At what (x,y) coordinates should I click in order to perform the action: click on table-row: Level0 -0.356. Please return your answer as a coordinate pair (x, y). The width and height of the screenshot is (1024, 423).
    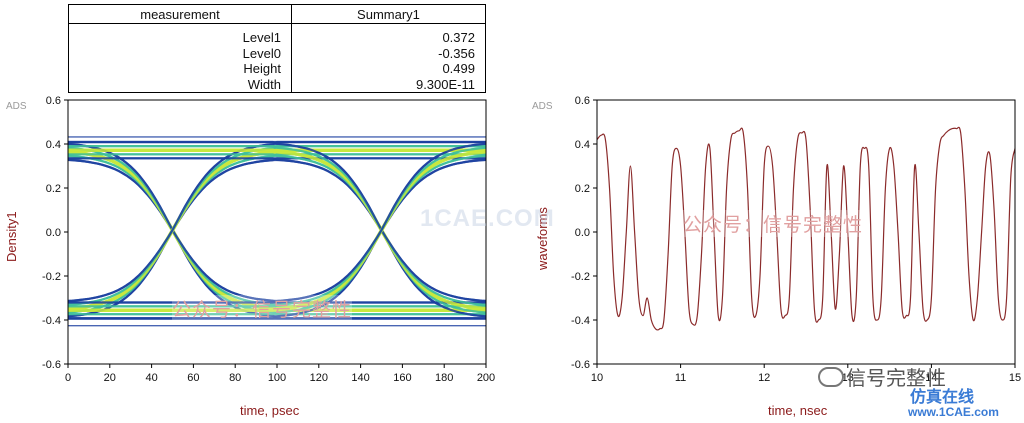
    Looking at the image, I should click on (277, 53).